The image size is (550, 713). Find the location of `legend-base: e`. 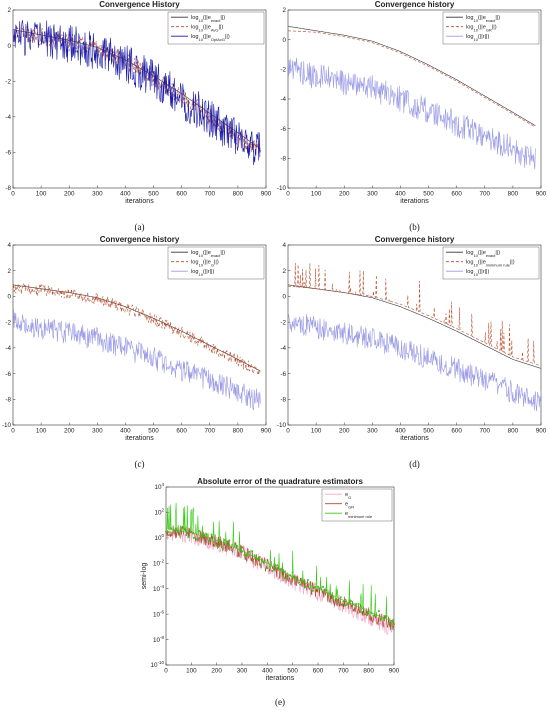

legend-base: e is located at coordinates (346, 514).